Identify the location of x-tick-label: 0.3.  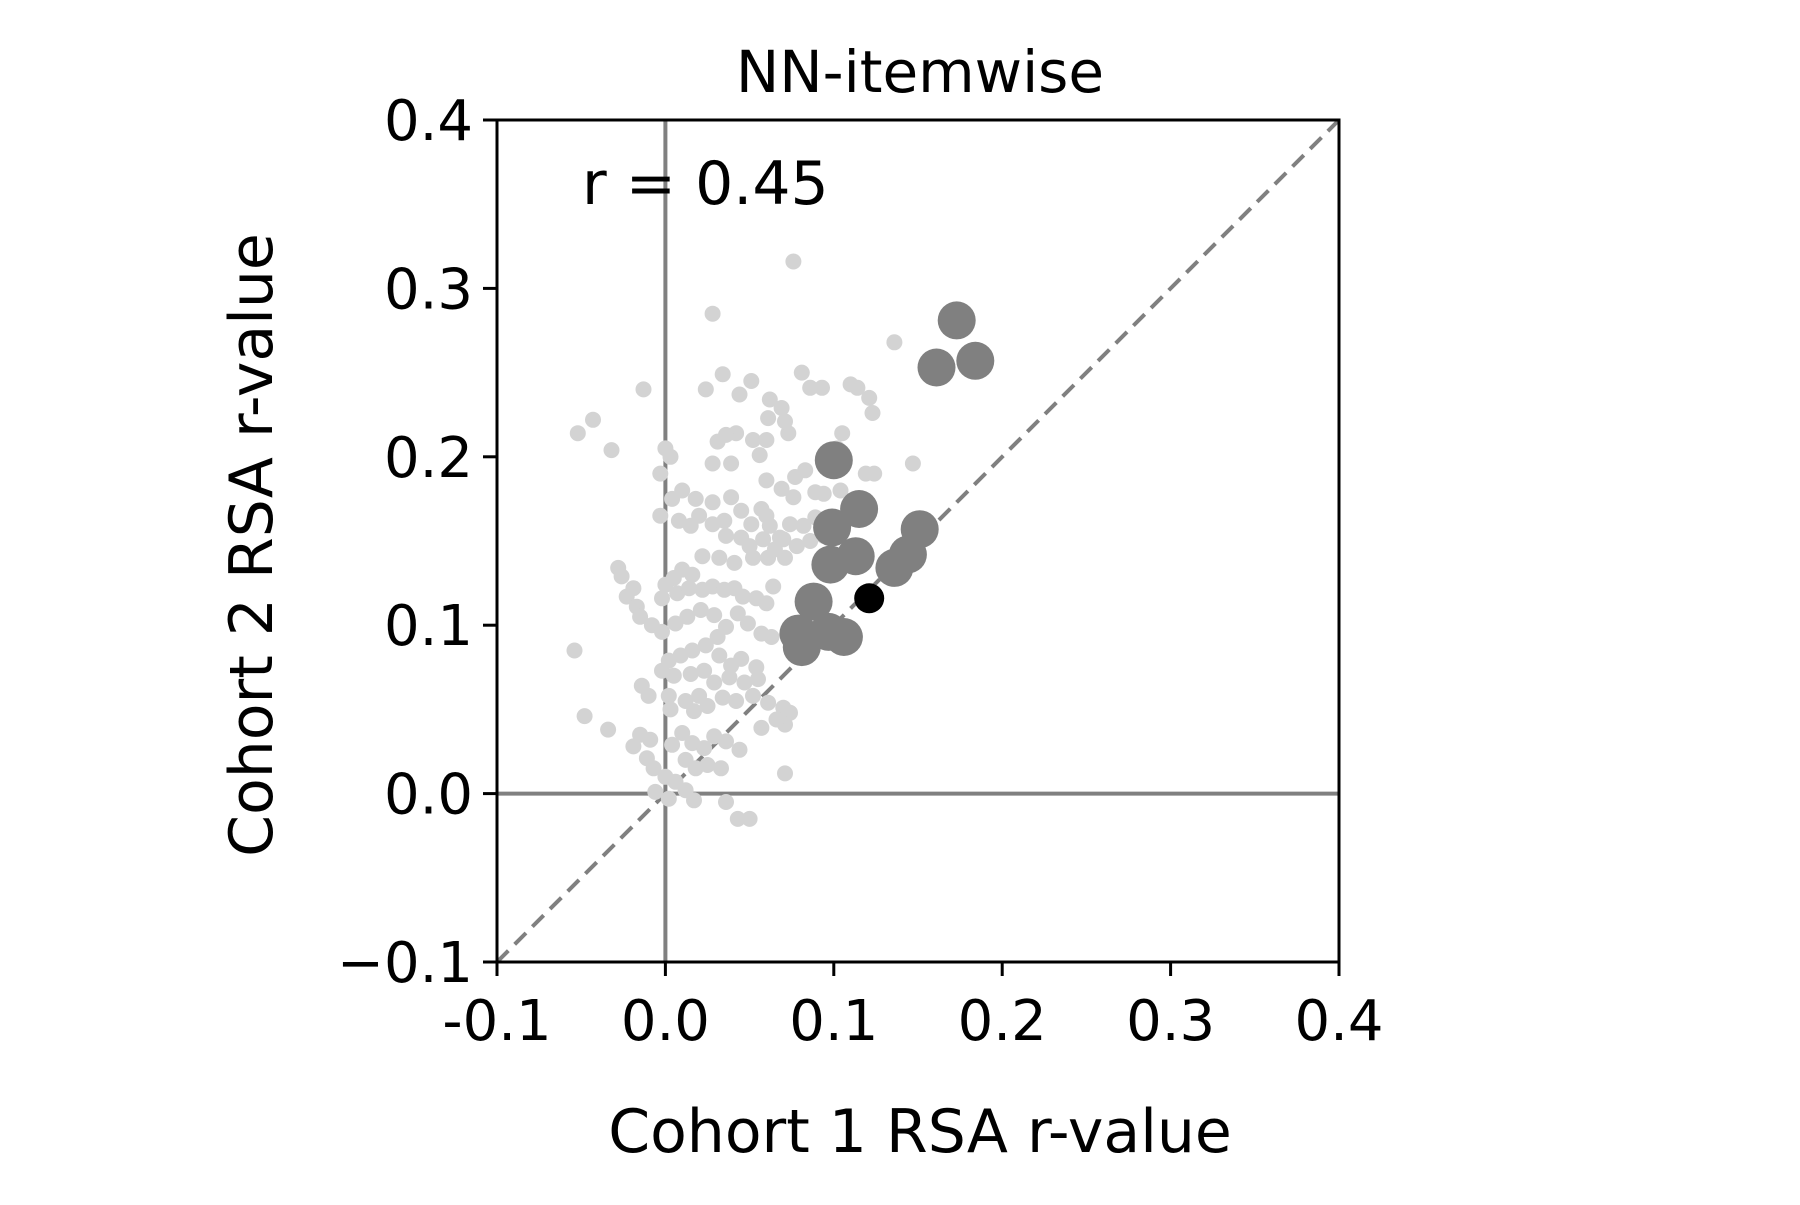
(1170, 1021).